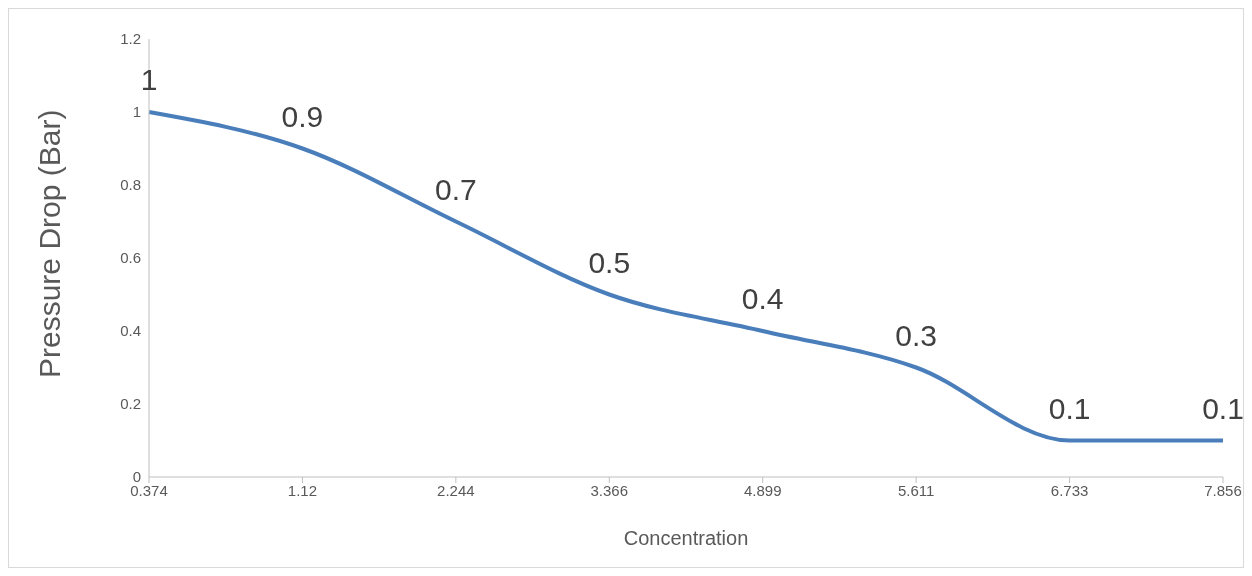 This screenshot has width=1252, height=576. I want to click on x-tick-label: 4.899, so click(762, 490).